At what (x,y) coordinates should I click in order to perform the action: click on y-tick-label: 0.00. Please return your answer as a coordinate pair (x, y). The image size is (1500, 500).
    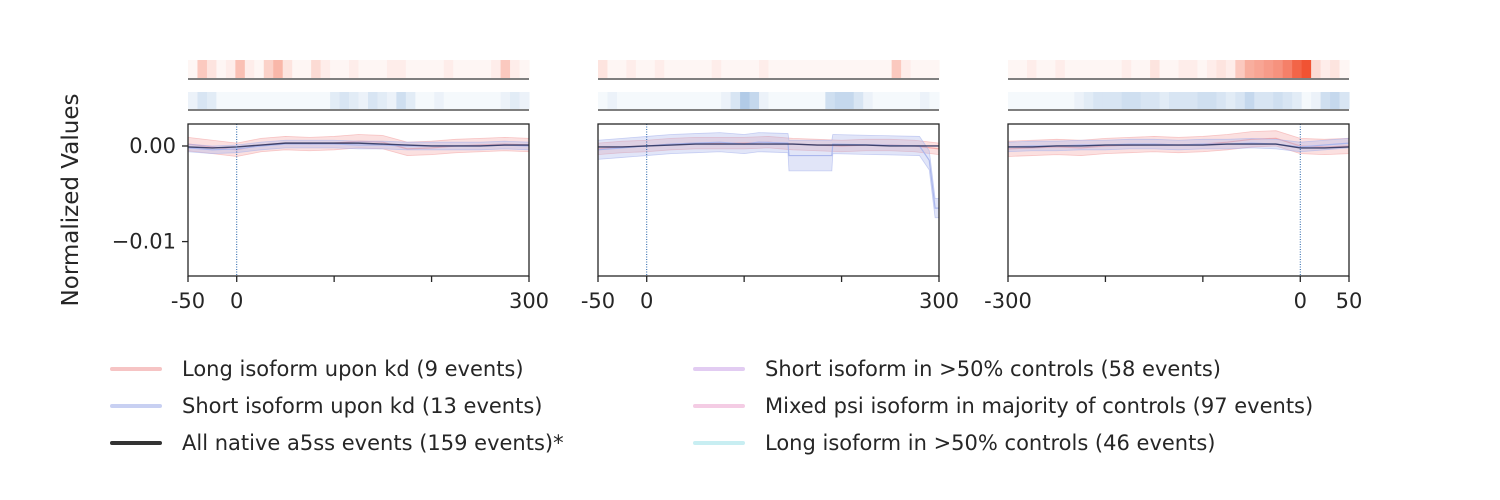
    Looking at the image, I should click on (152, 146).